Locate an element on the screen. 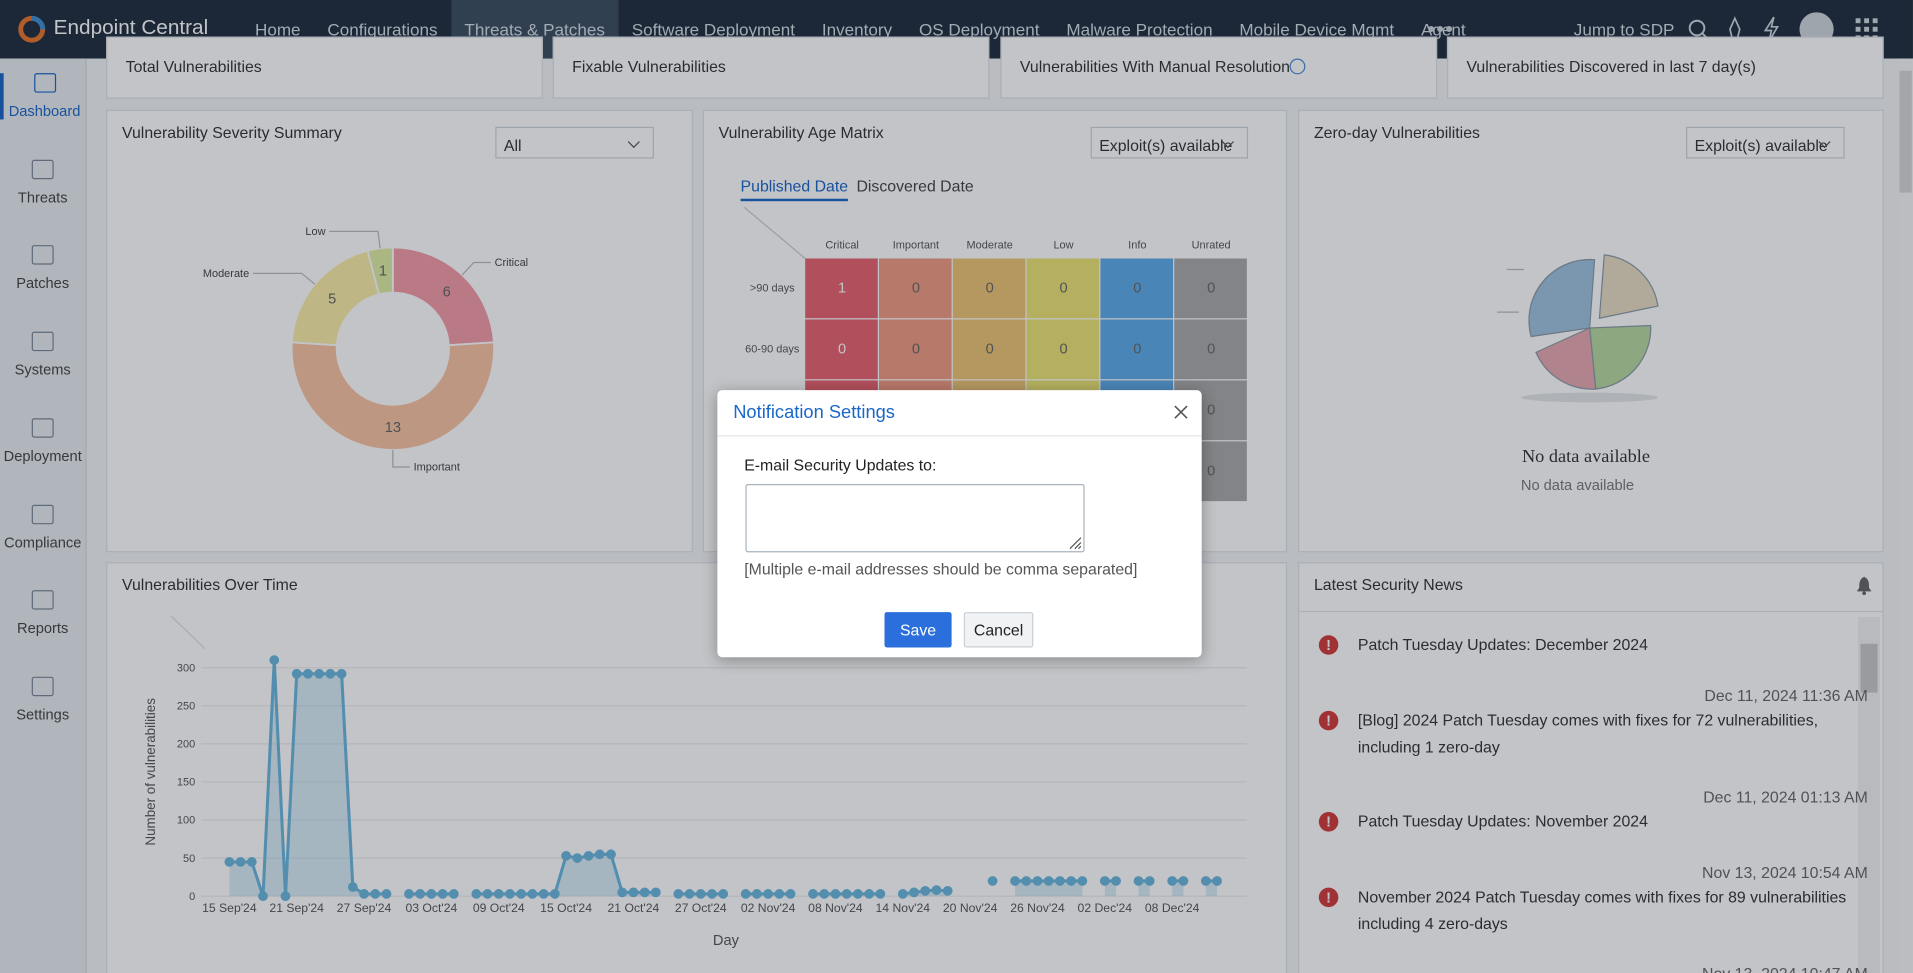 Image resolution: width=1913 pixels, height=973 pixels. page-scrollbar is located at coordinates (1905, 515).